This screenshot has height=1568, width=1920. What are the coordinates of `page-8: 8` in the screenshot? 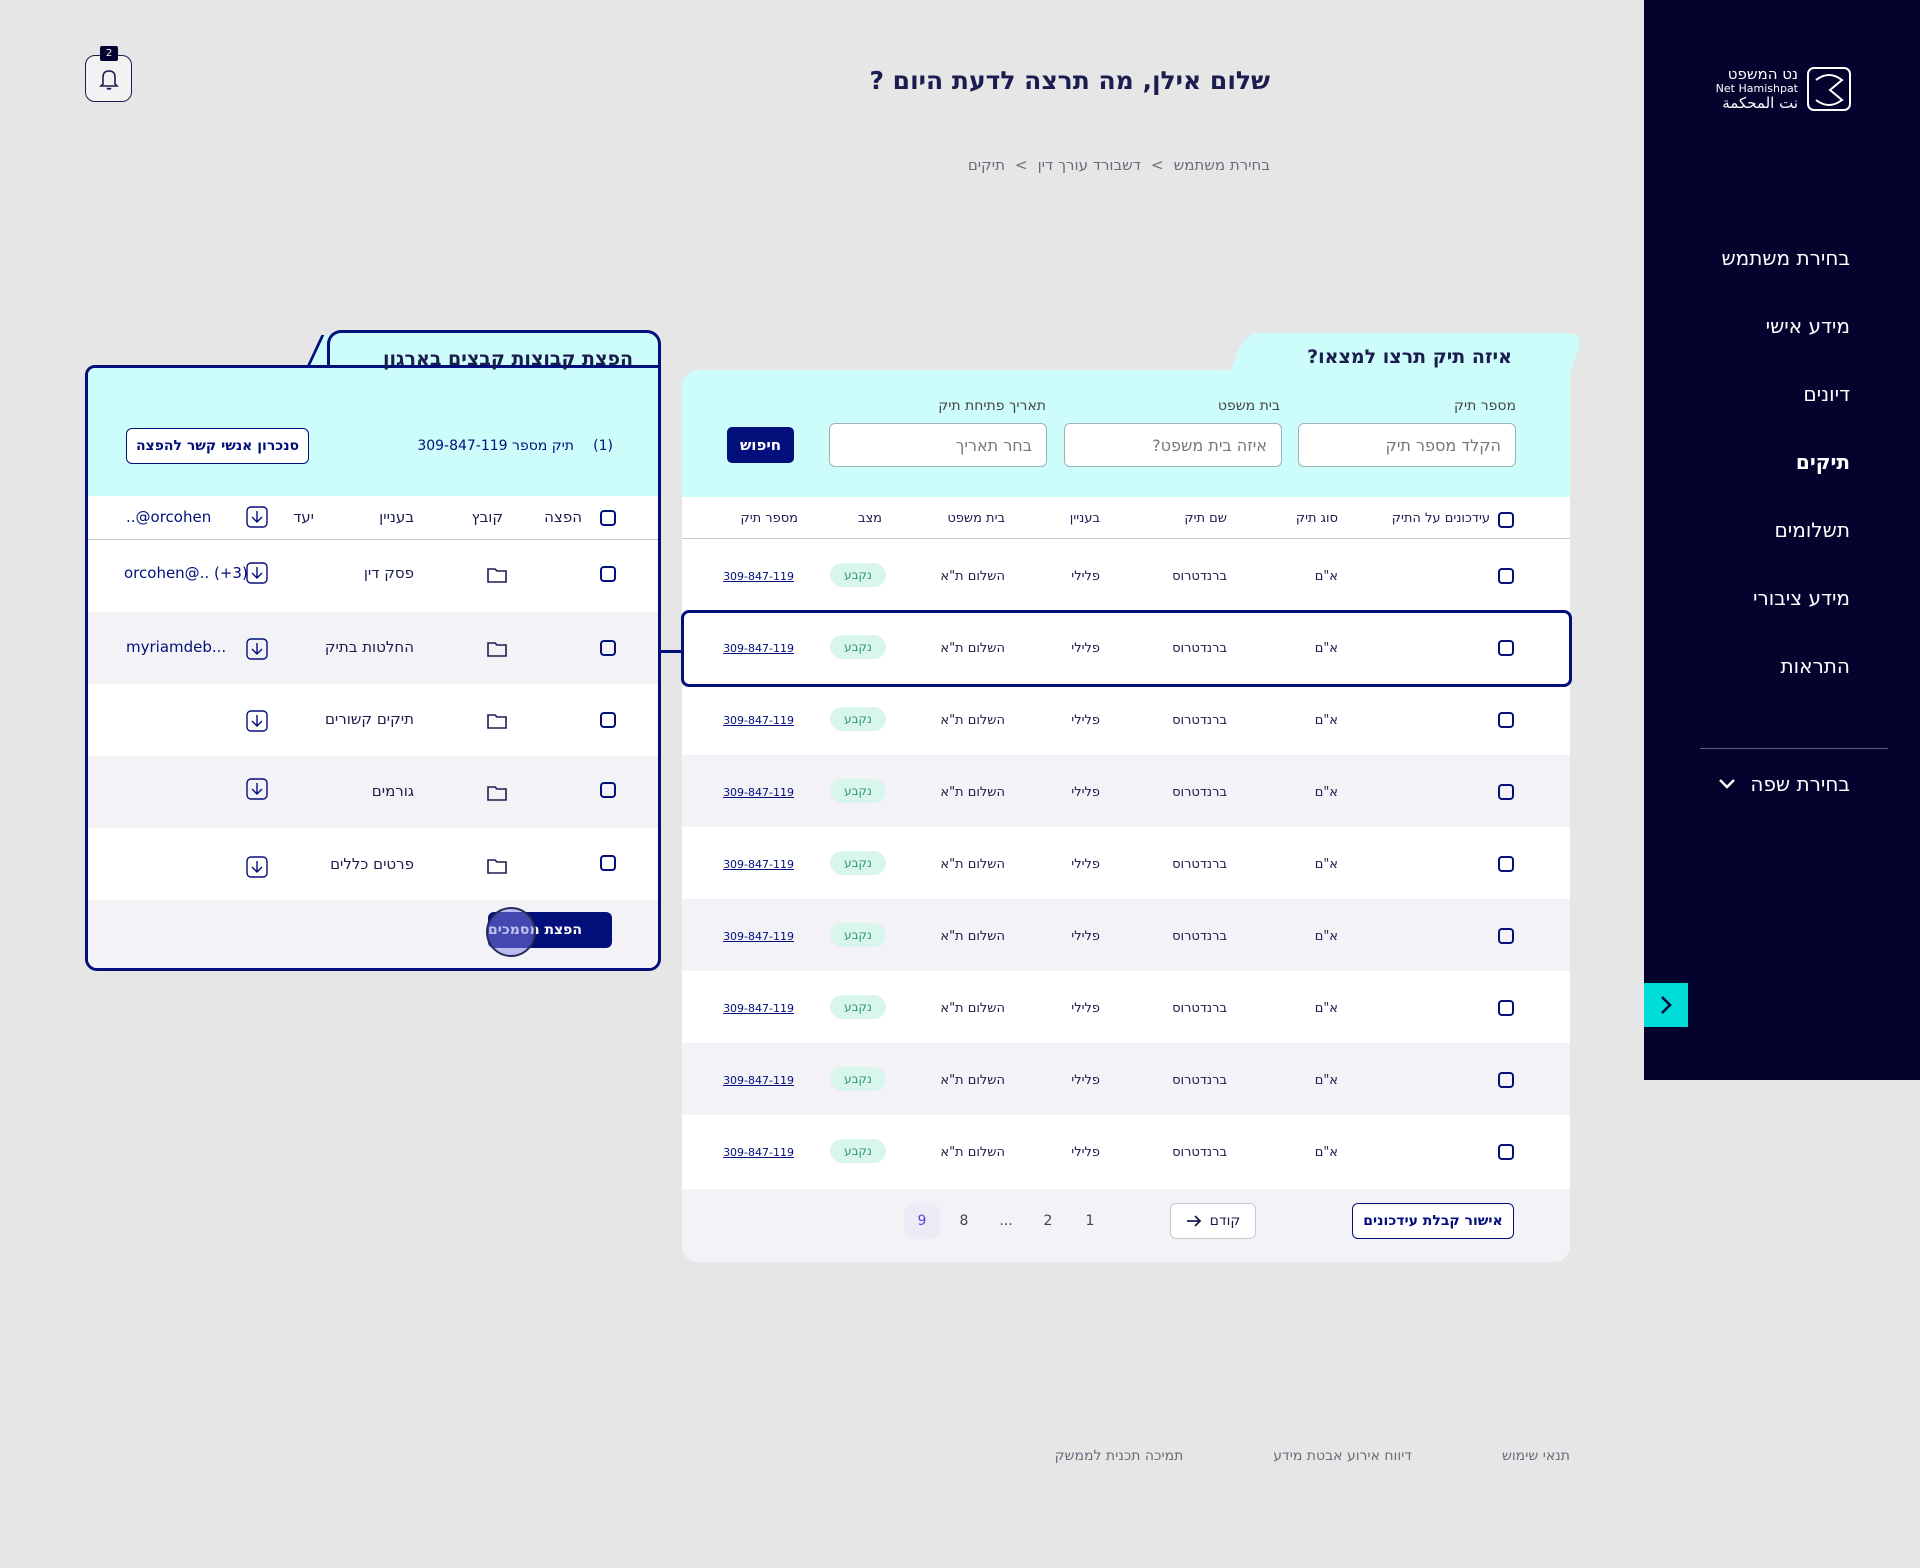 It's located at (964, 1221).